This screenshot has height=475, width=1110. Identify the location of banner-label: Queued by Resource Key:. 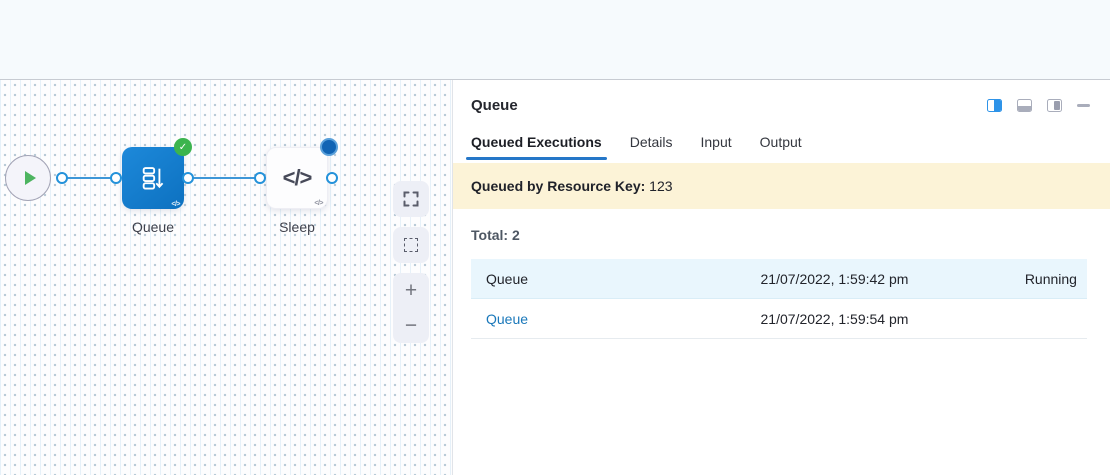
(558, 186).